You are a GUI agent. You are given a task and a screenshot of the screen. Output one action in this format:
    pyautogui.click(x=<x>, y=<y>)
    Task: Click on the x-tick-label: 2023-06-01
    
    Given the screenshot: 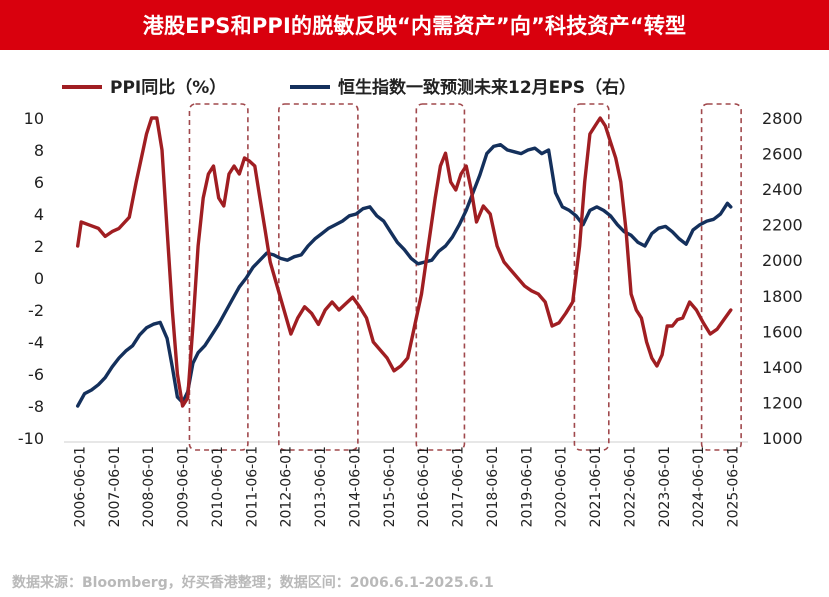 What is the action you would take?
    pyautogui.click(x=665, y=486)
    